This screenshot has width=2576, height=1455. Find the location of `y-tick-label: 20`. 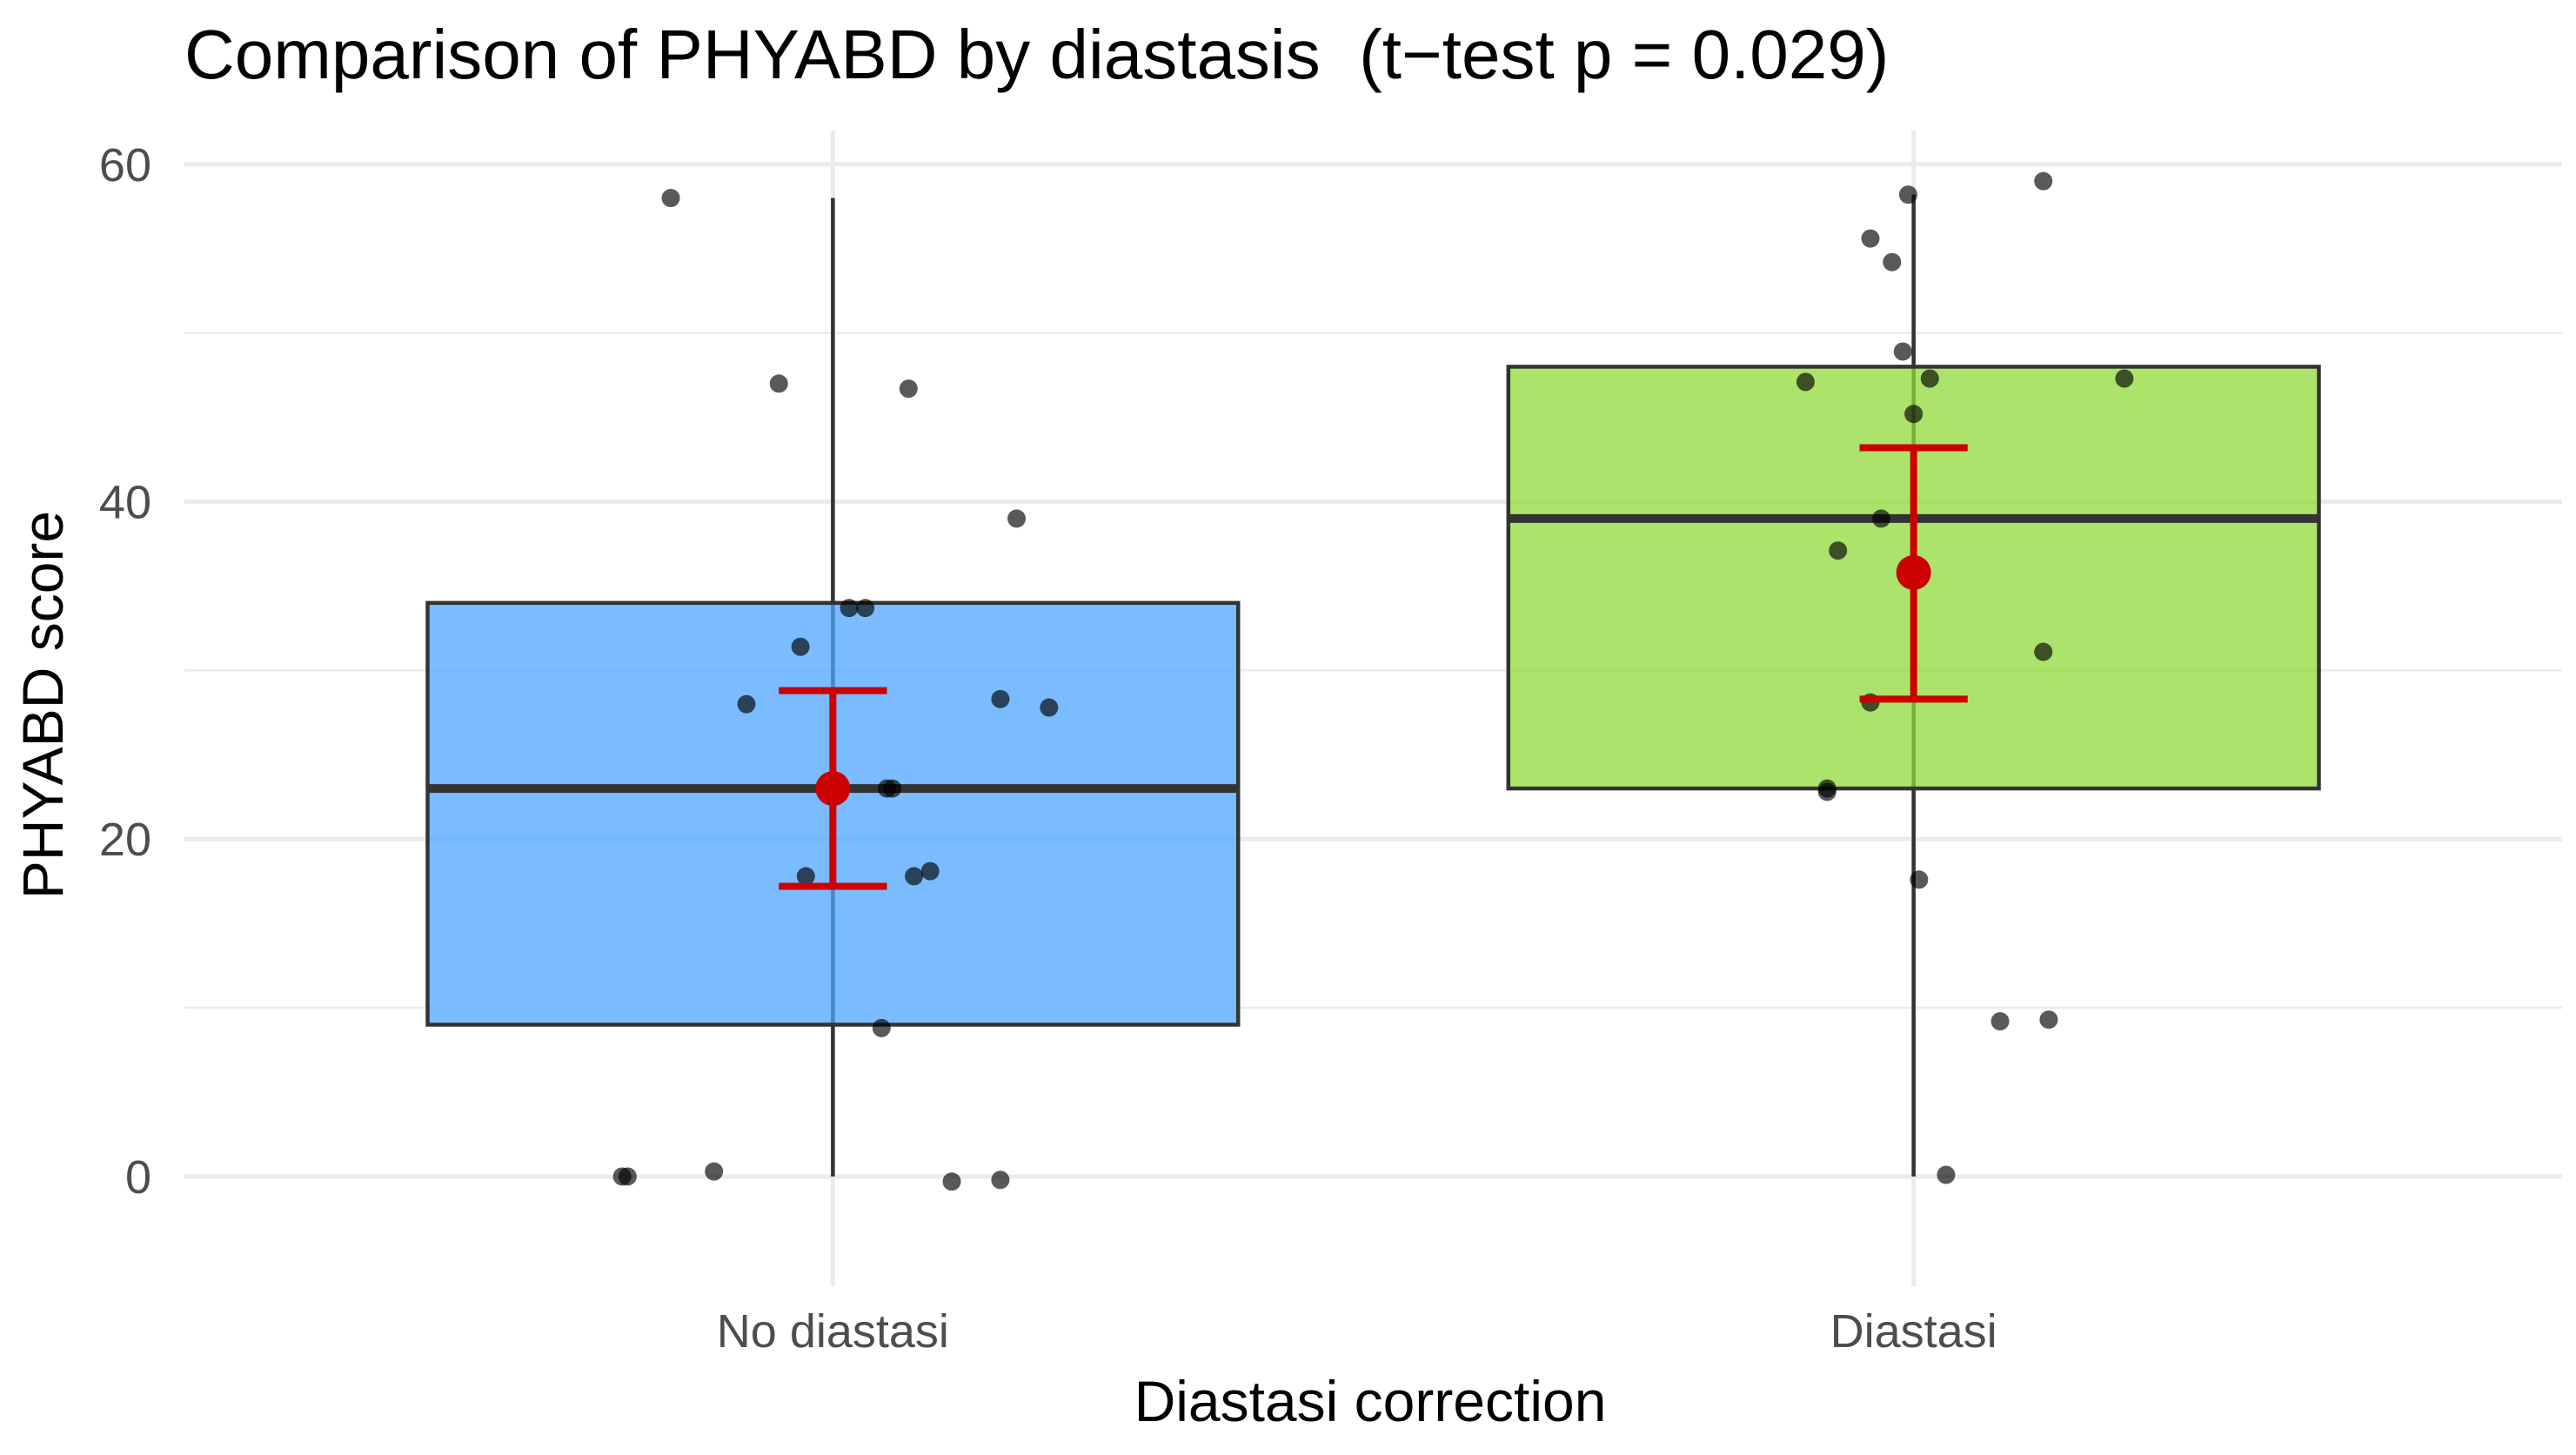

y-tick-label: 20 is located at coordinates (125, 840).